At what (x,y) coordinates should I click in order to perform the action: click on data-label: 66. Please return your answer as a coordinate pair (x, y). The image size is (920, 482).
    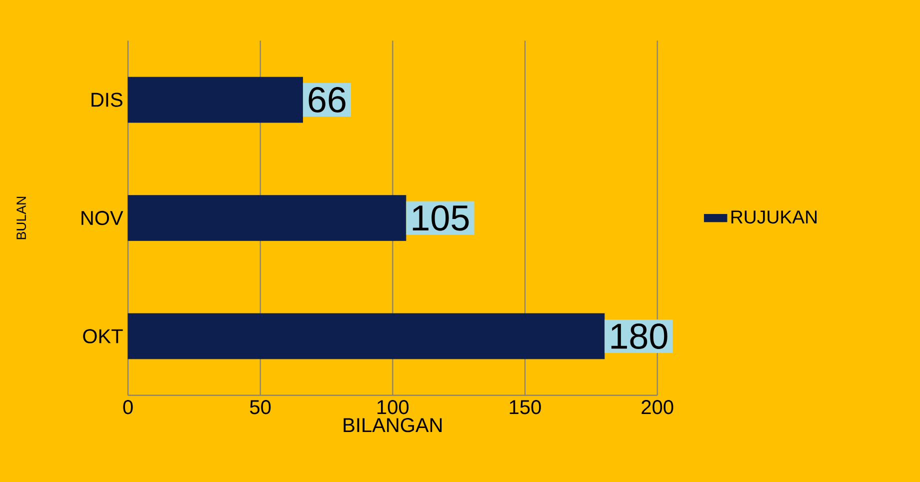
    Looking at the image, I should click on (327, 100).